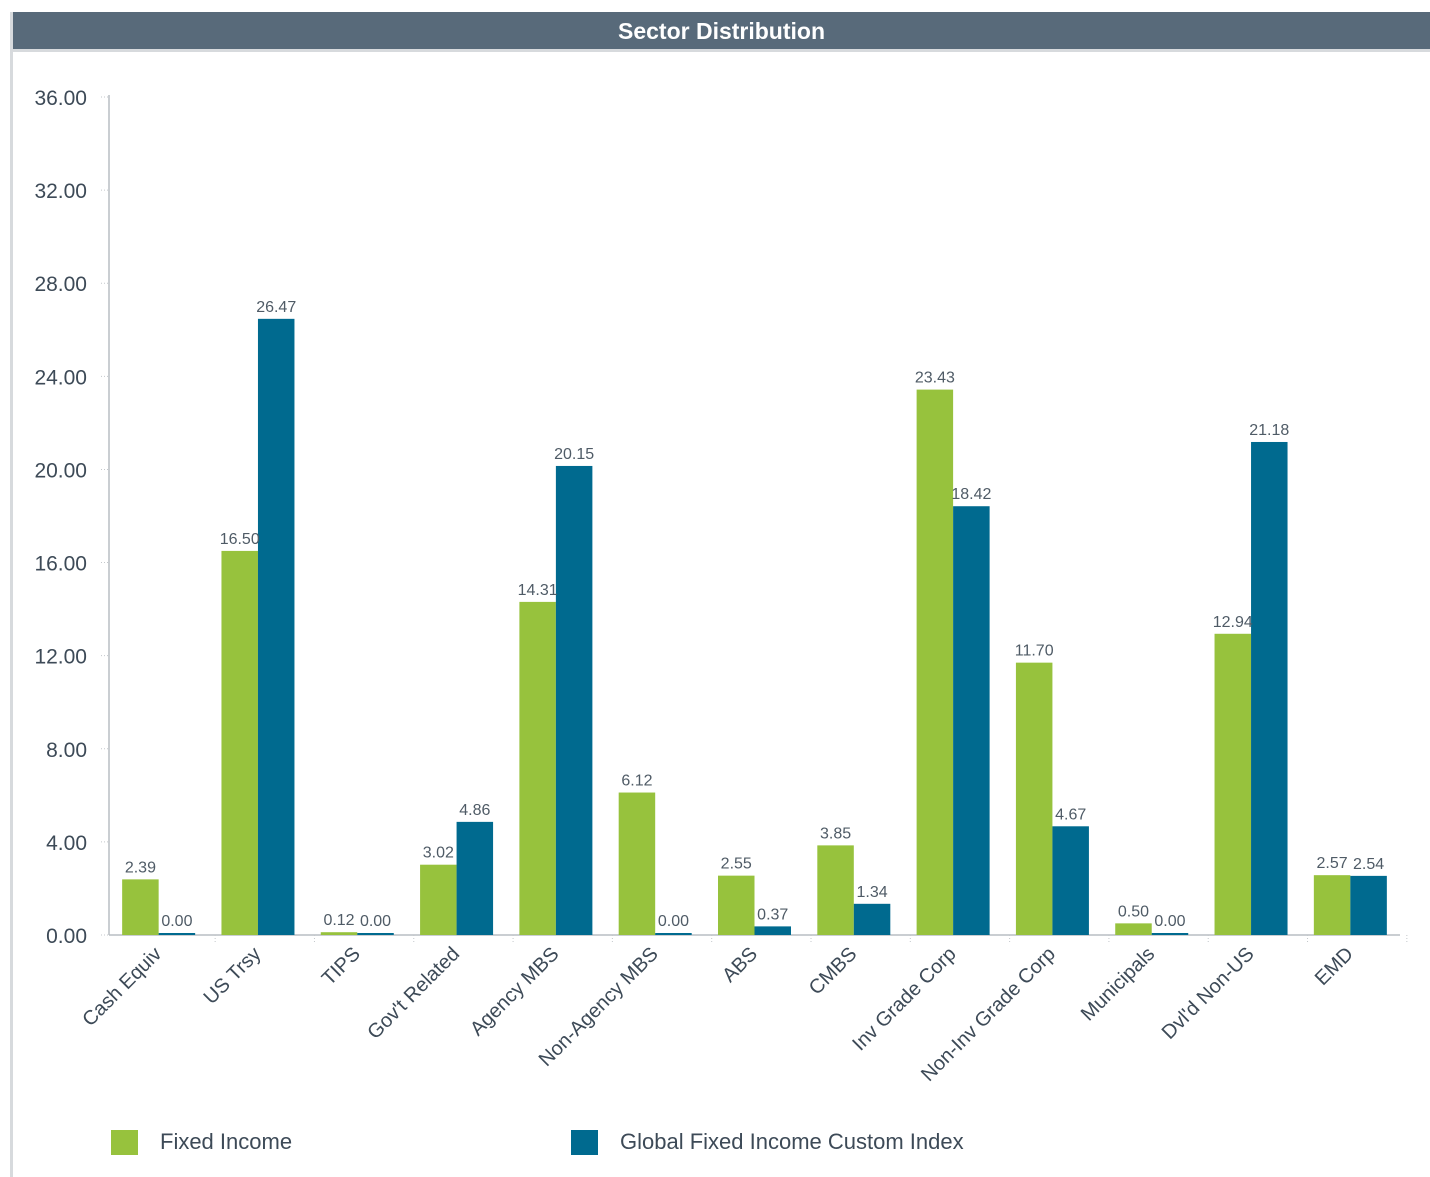  What do you see at coordinates (240, 539) in the screenshot?
I see `data-label-fixed-income: 16.50` at bounding box center [240, 539].